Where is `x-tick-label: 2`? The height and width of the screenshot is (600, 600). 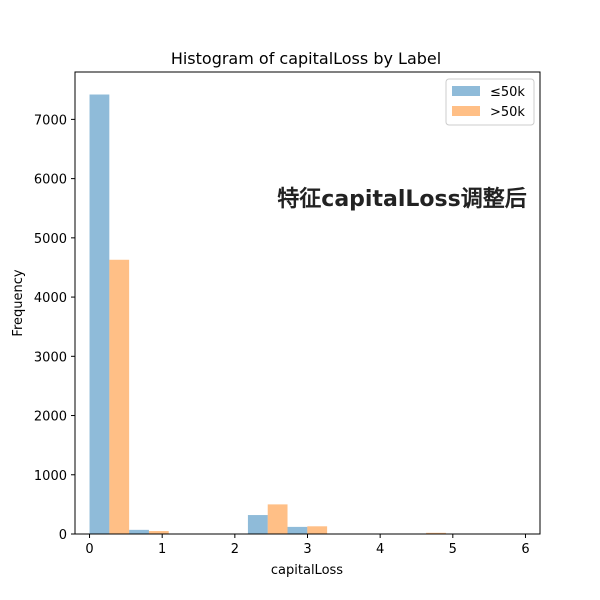 x-tick-label: 2 is located at coordinates (235, 549).